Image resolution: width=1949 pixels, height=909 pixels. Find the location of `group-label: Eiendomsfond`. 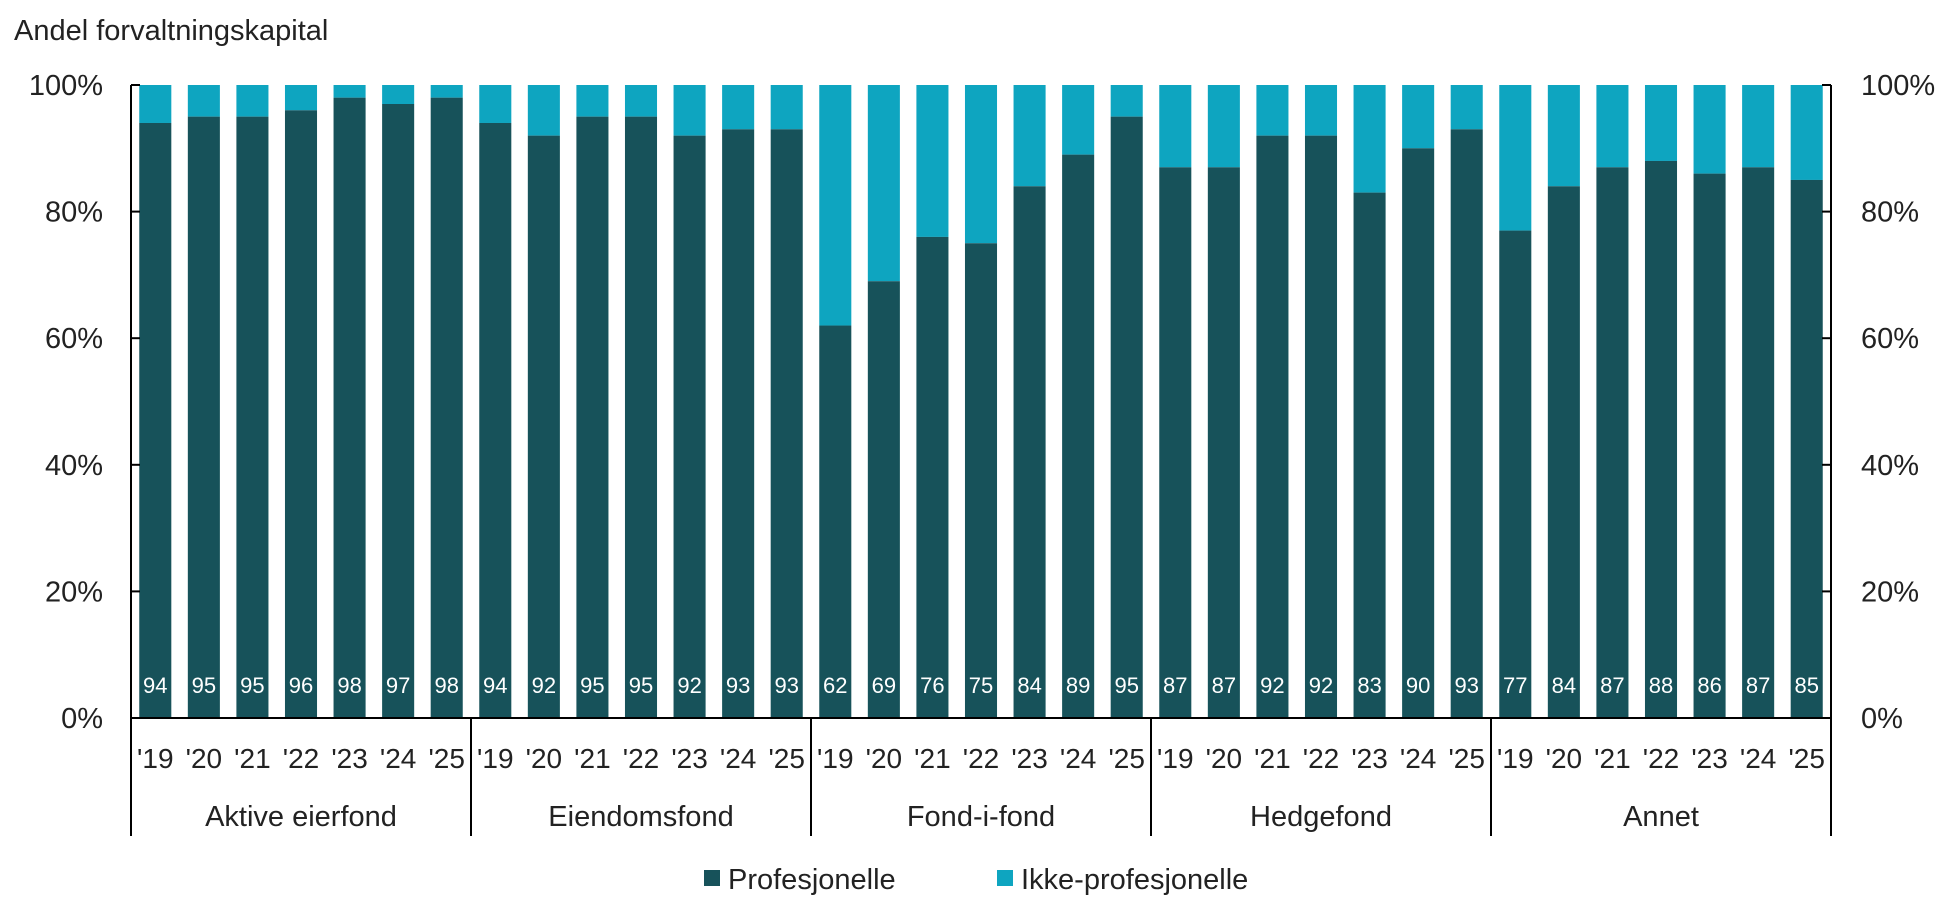

group-label: Eiendomsfond is located at coordinates (640, 817).